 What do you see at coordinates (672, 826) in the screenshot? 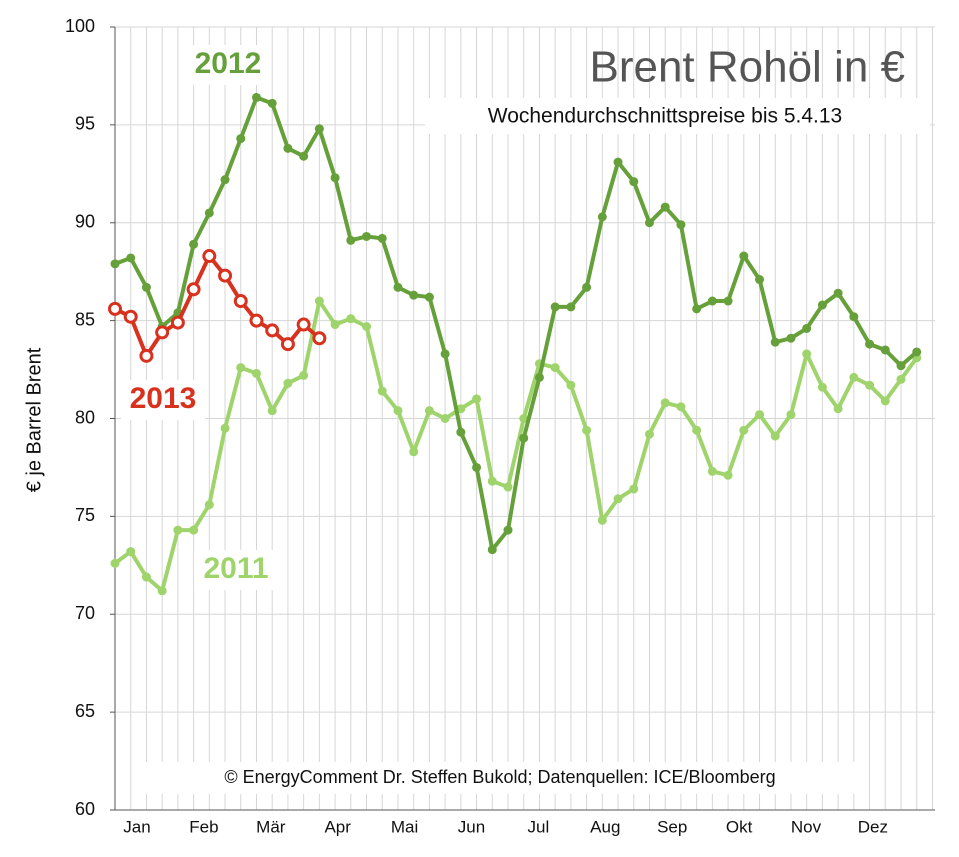
I see `x-tick-label: Sep` at bounding box center [672, 826].